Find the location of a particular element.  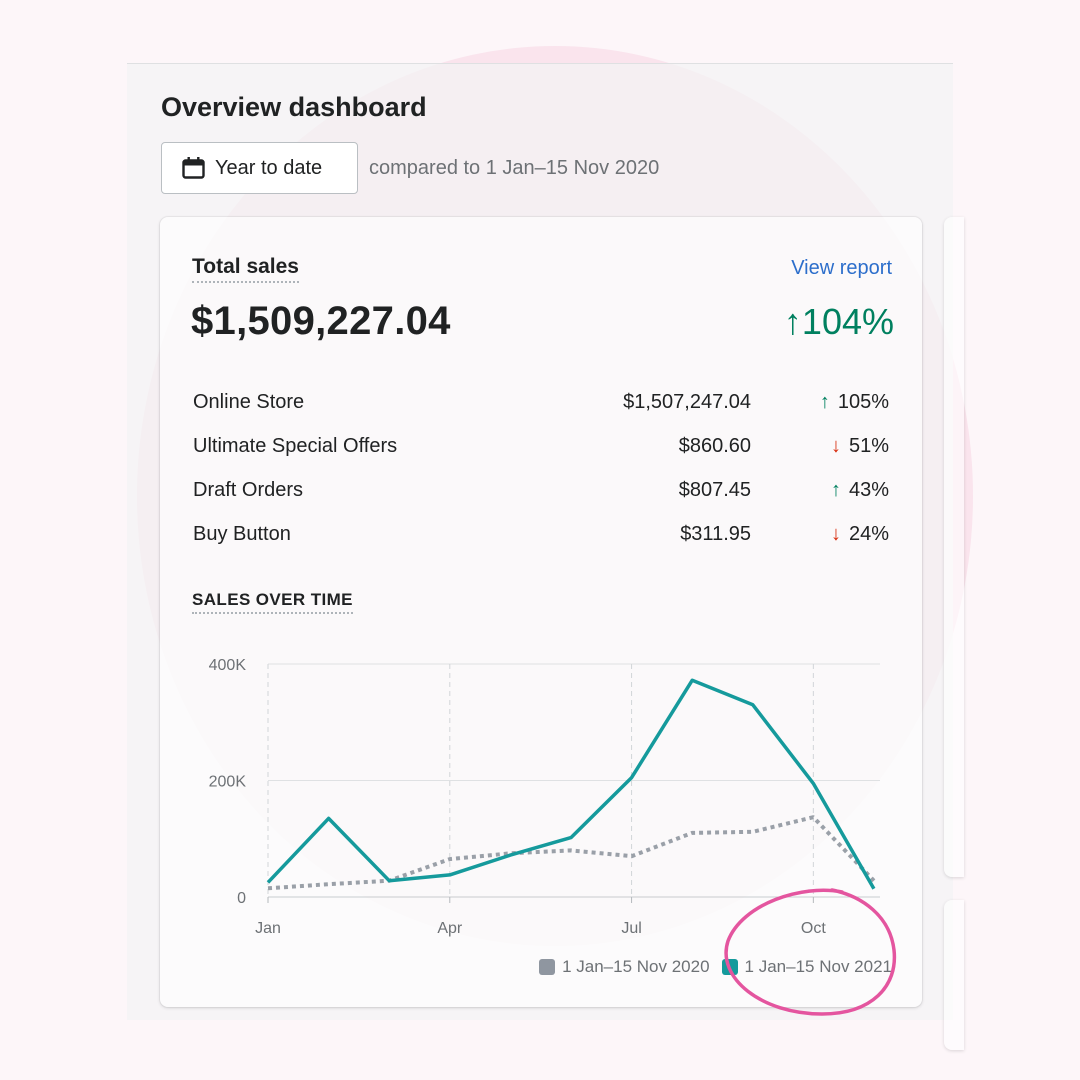

y-tick-label: 400K is located at coordinates (228, 665).